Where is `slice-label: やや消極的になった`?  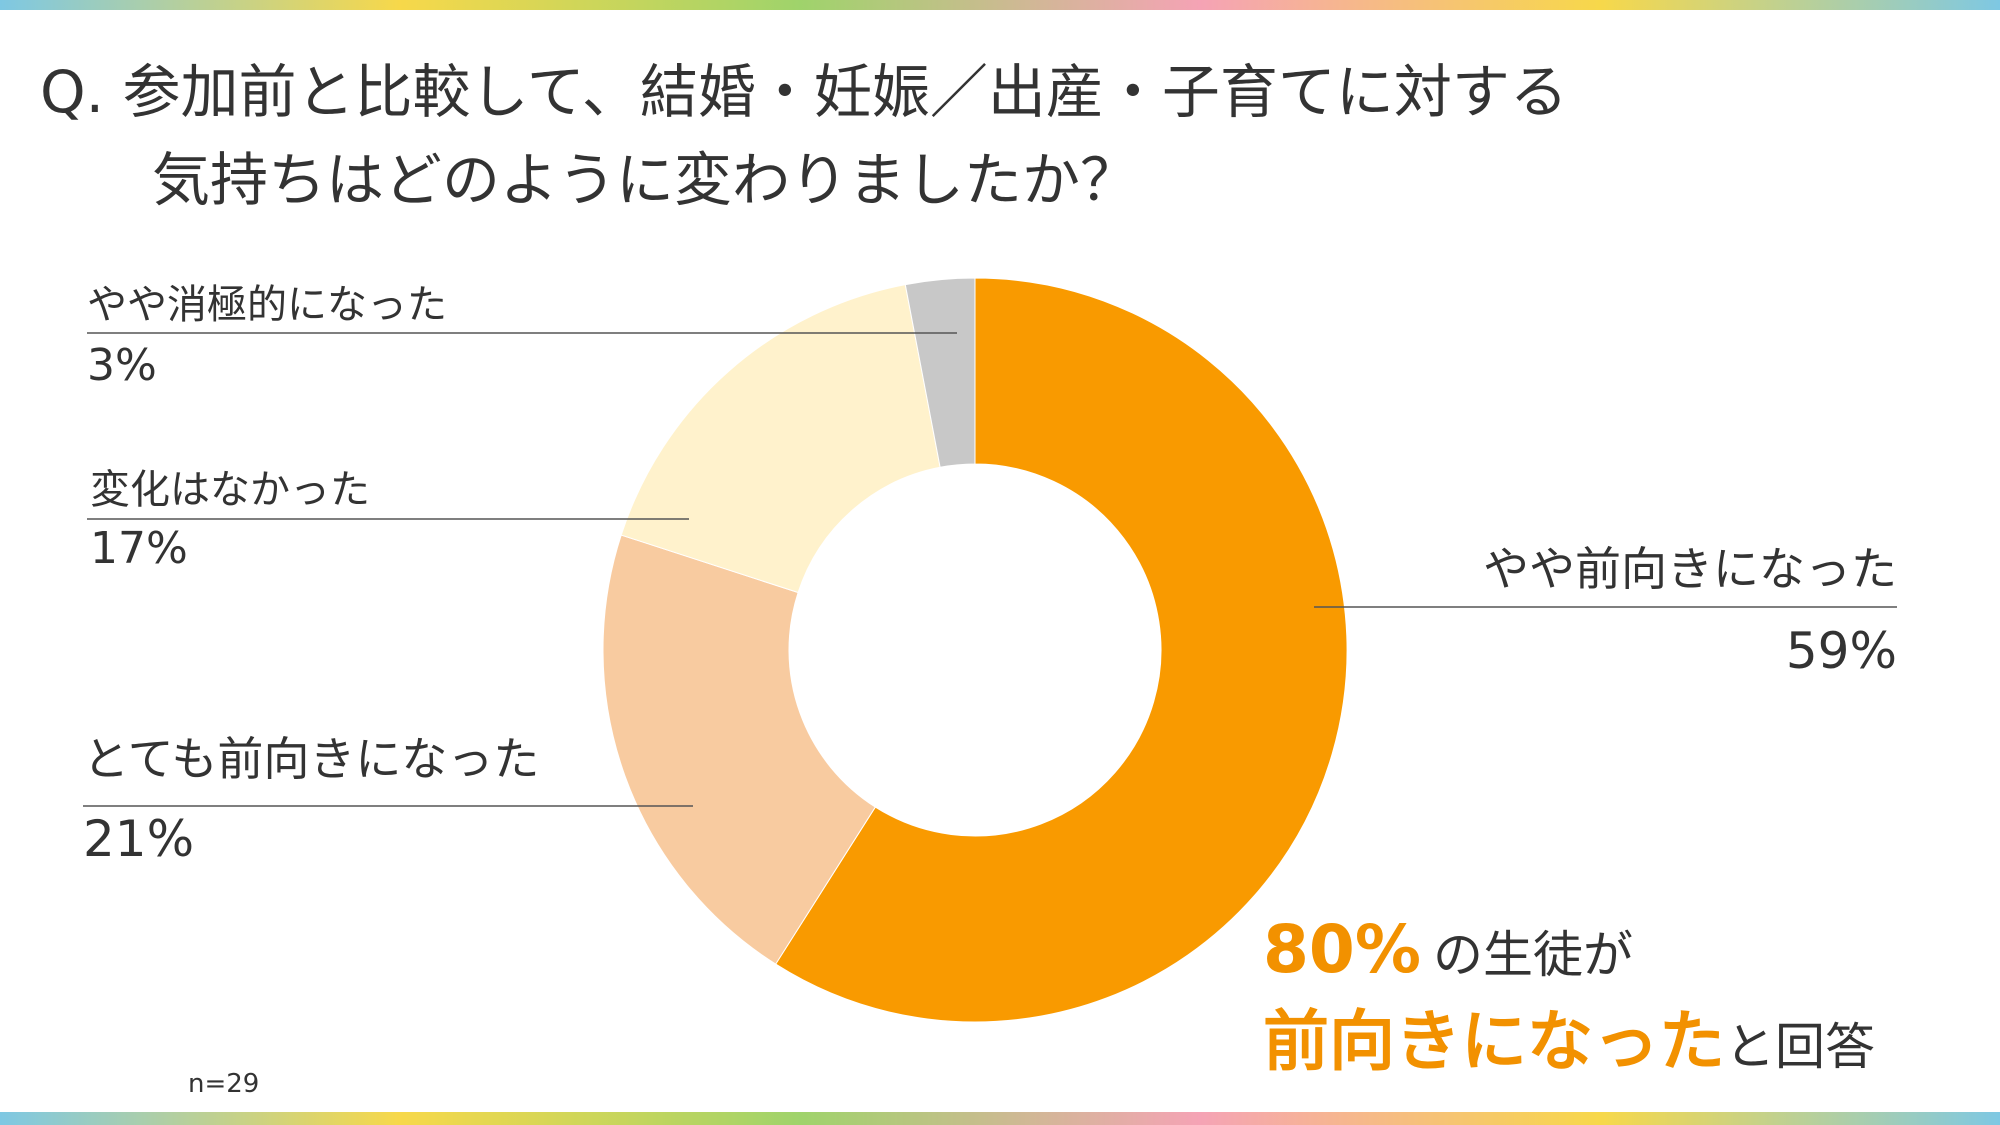 slice-label: やや消極的になった is located at coordinates (267, 305).